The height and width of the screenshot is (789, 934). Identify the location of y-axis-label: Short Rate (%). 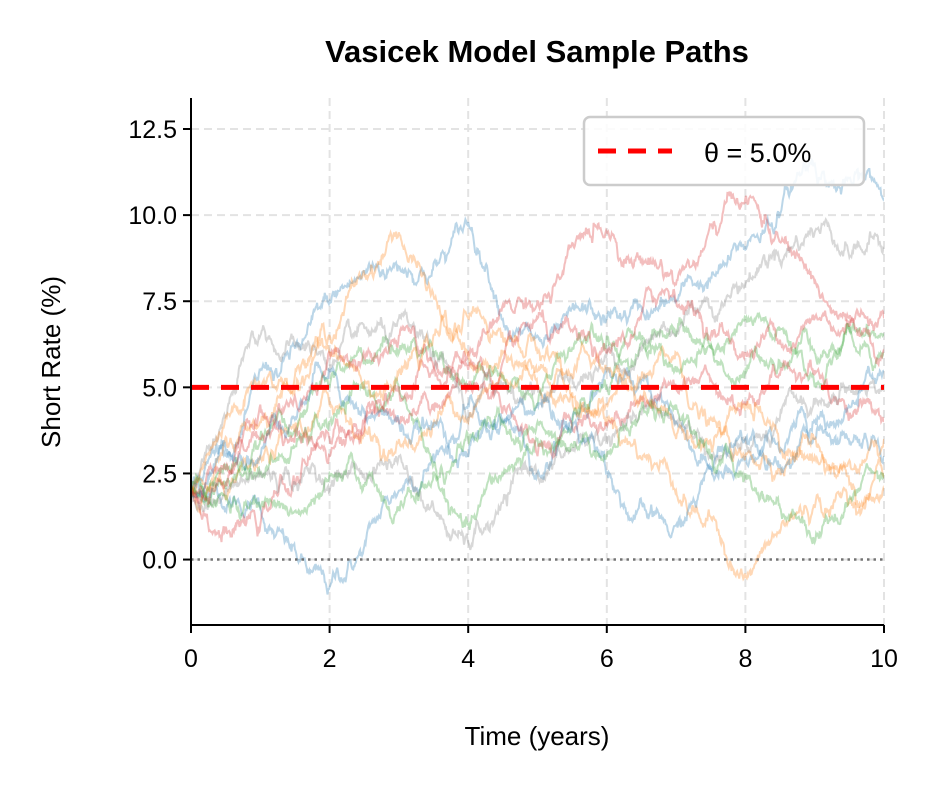
(51, 362).